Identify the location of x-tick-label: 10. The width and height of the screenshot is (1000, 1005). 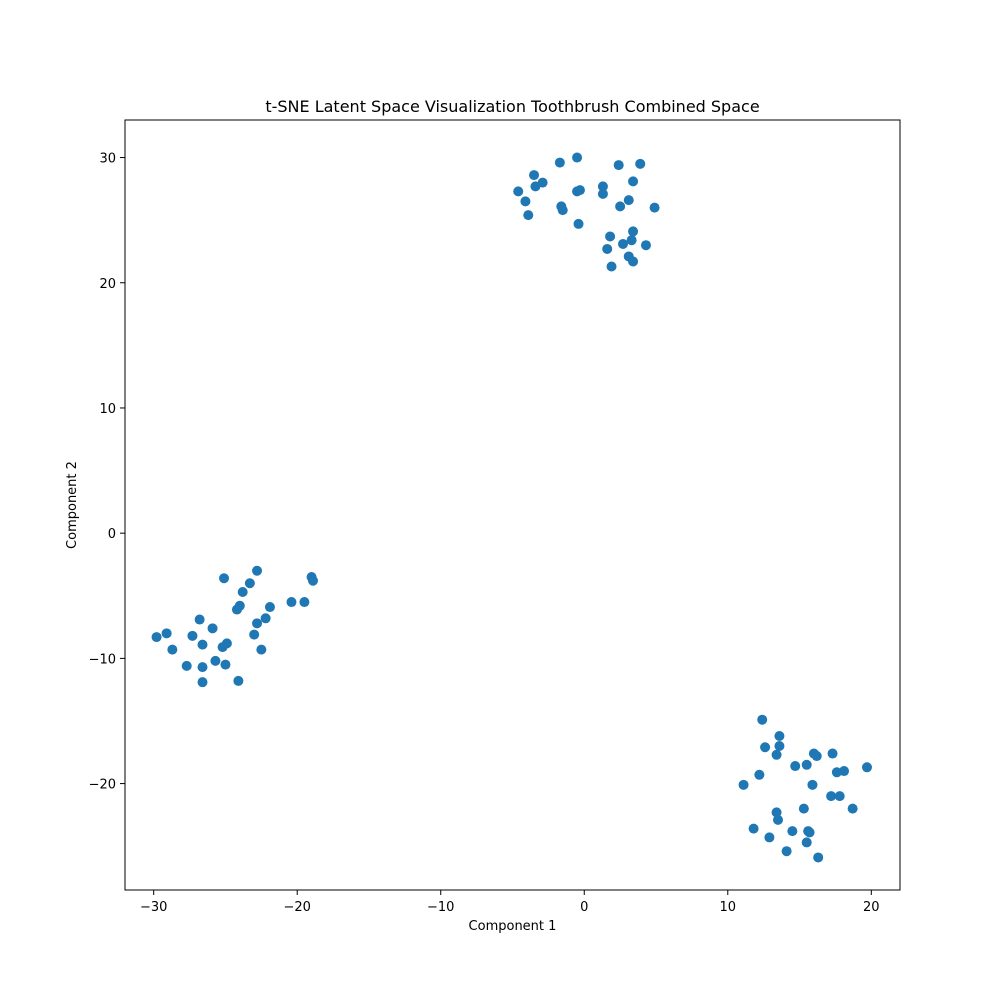
(728, 907).